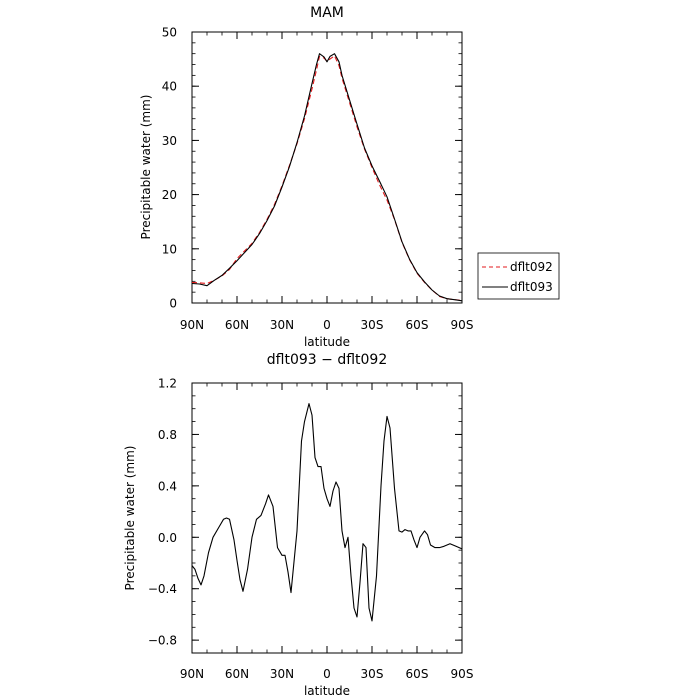  I want to click on series-line-dflt092, so click(327, 178).